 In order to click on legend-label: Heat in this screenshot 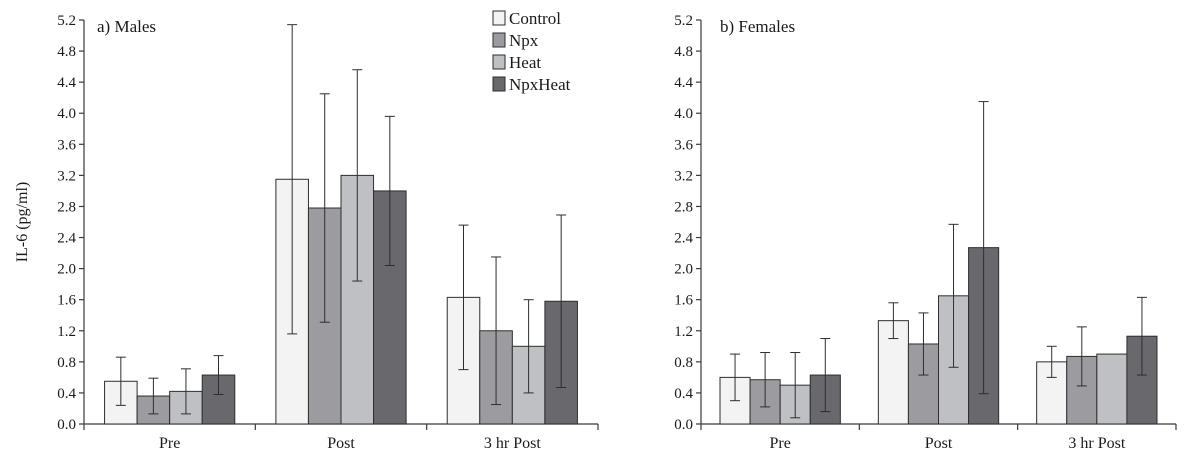, I will do `click(525, 62)`.